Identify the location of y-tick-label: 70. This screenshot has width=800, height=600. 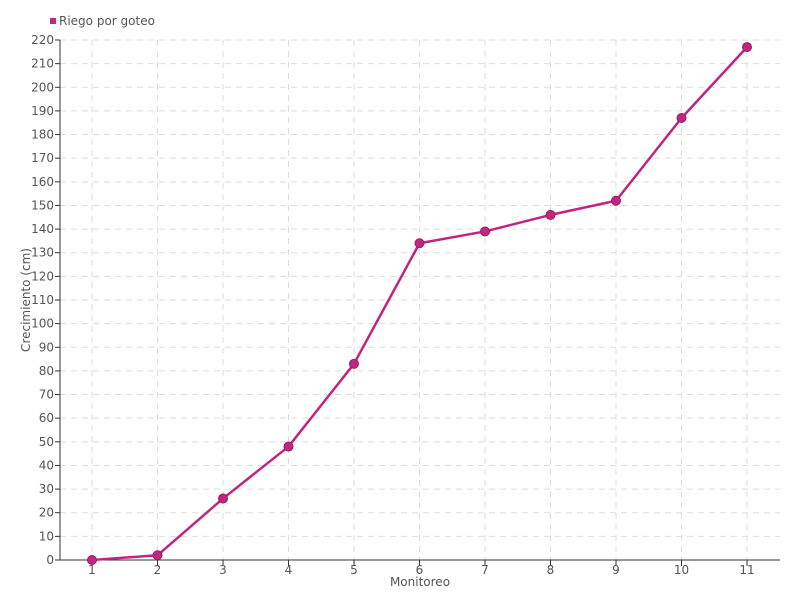
(46, 395).